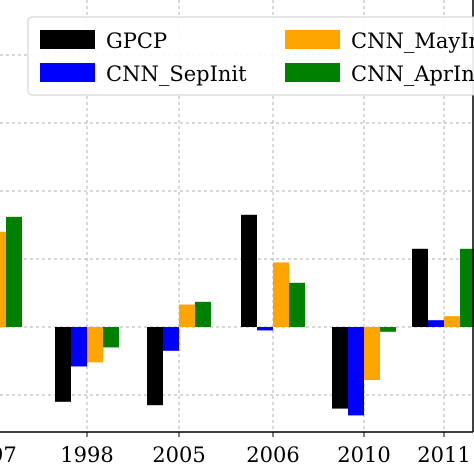 The image size is (474, 474). What do you see at coordinates (79, 347) in the screenshot?
I see `bar-CNN_SepInit-1998` at bounding box center [79, 347].